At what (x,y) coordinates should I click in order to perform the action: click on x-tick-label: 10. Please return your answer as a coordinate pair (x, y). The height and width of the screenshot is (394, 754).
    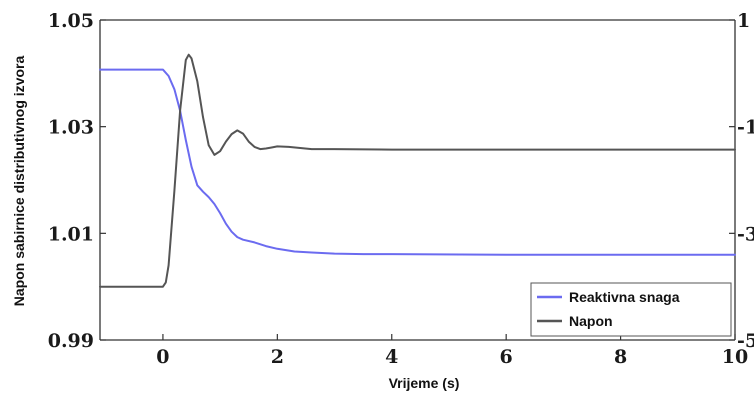
    Looking at the image, I should click on (735, 357).